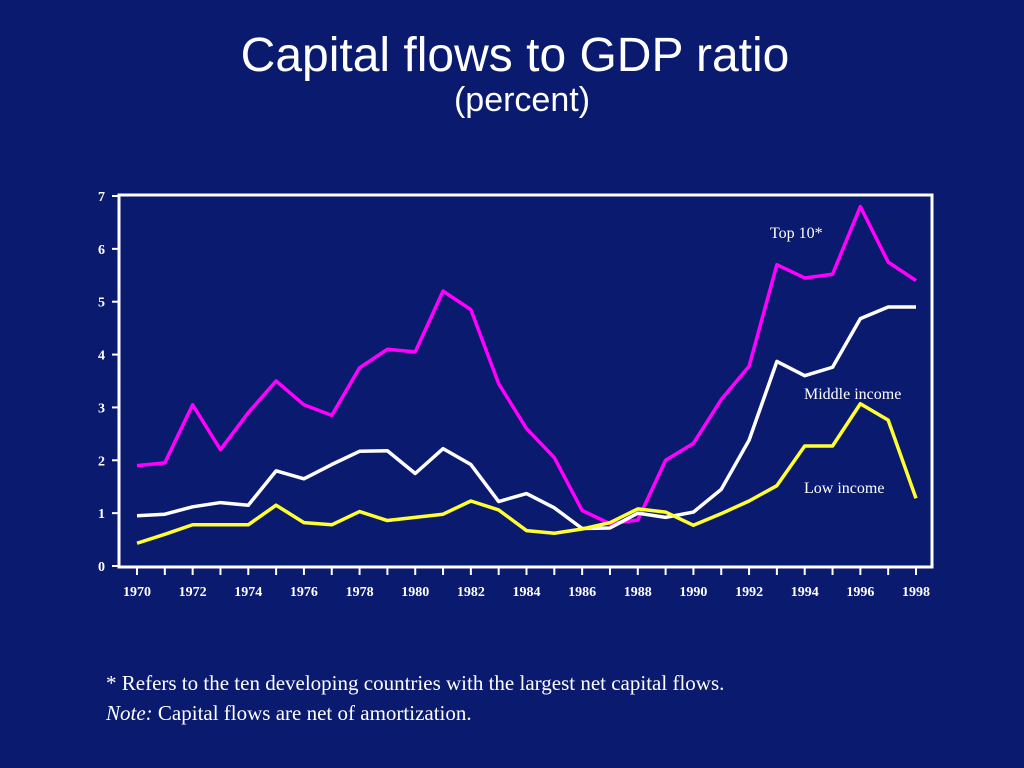 The width and height of the screenshot is (1024, 768). I want to click on series-label-top10: Top 10*, so click(796, 233).